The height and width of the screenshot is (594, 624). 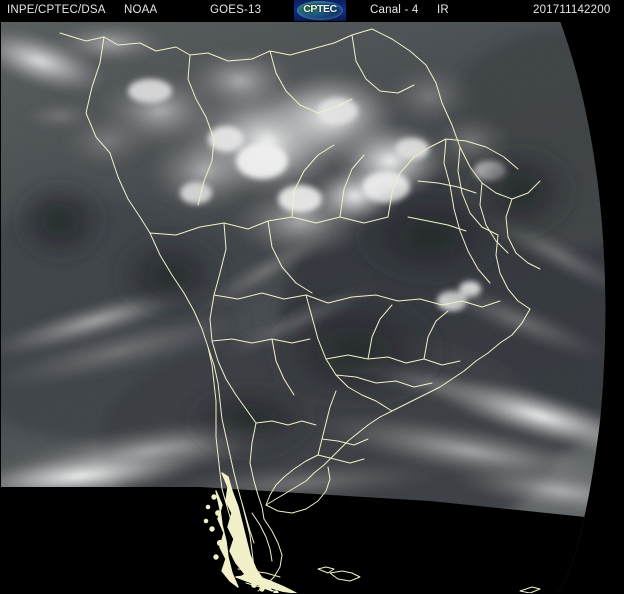 I want to click on agency-label: NOAA, so click(x=141, y=10).